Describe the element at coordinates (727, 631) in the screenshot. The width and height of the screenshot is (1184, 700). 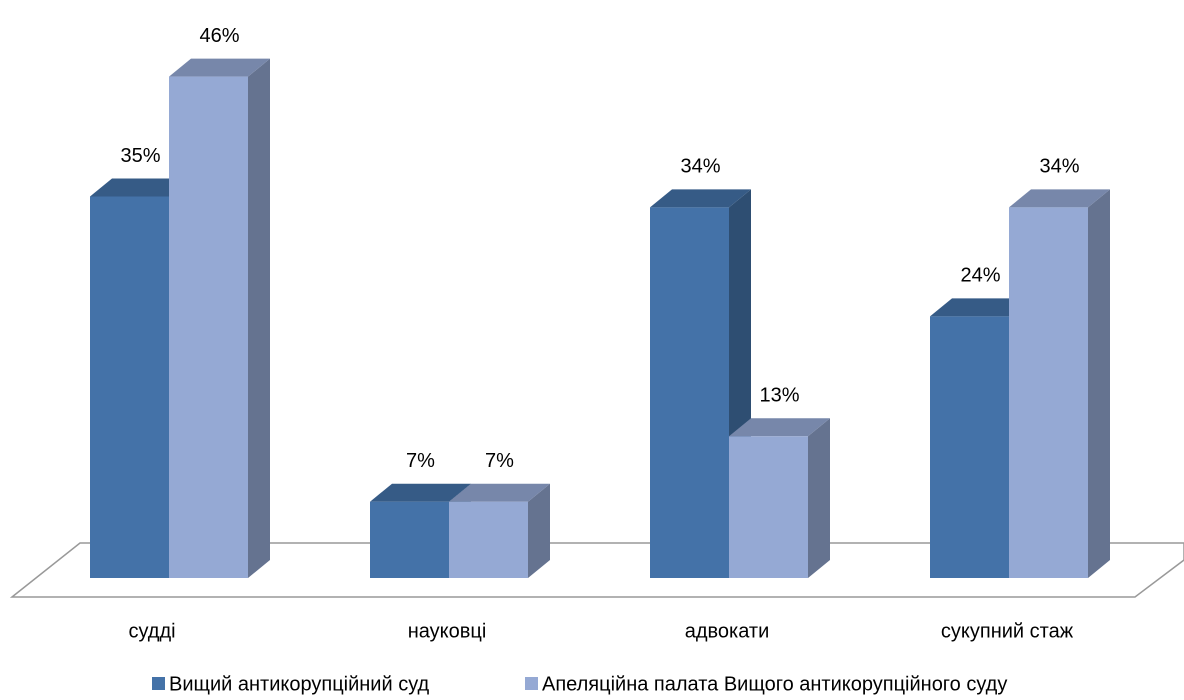
I see `x-tick-label: адвокати` at that location.